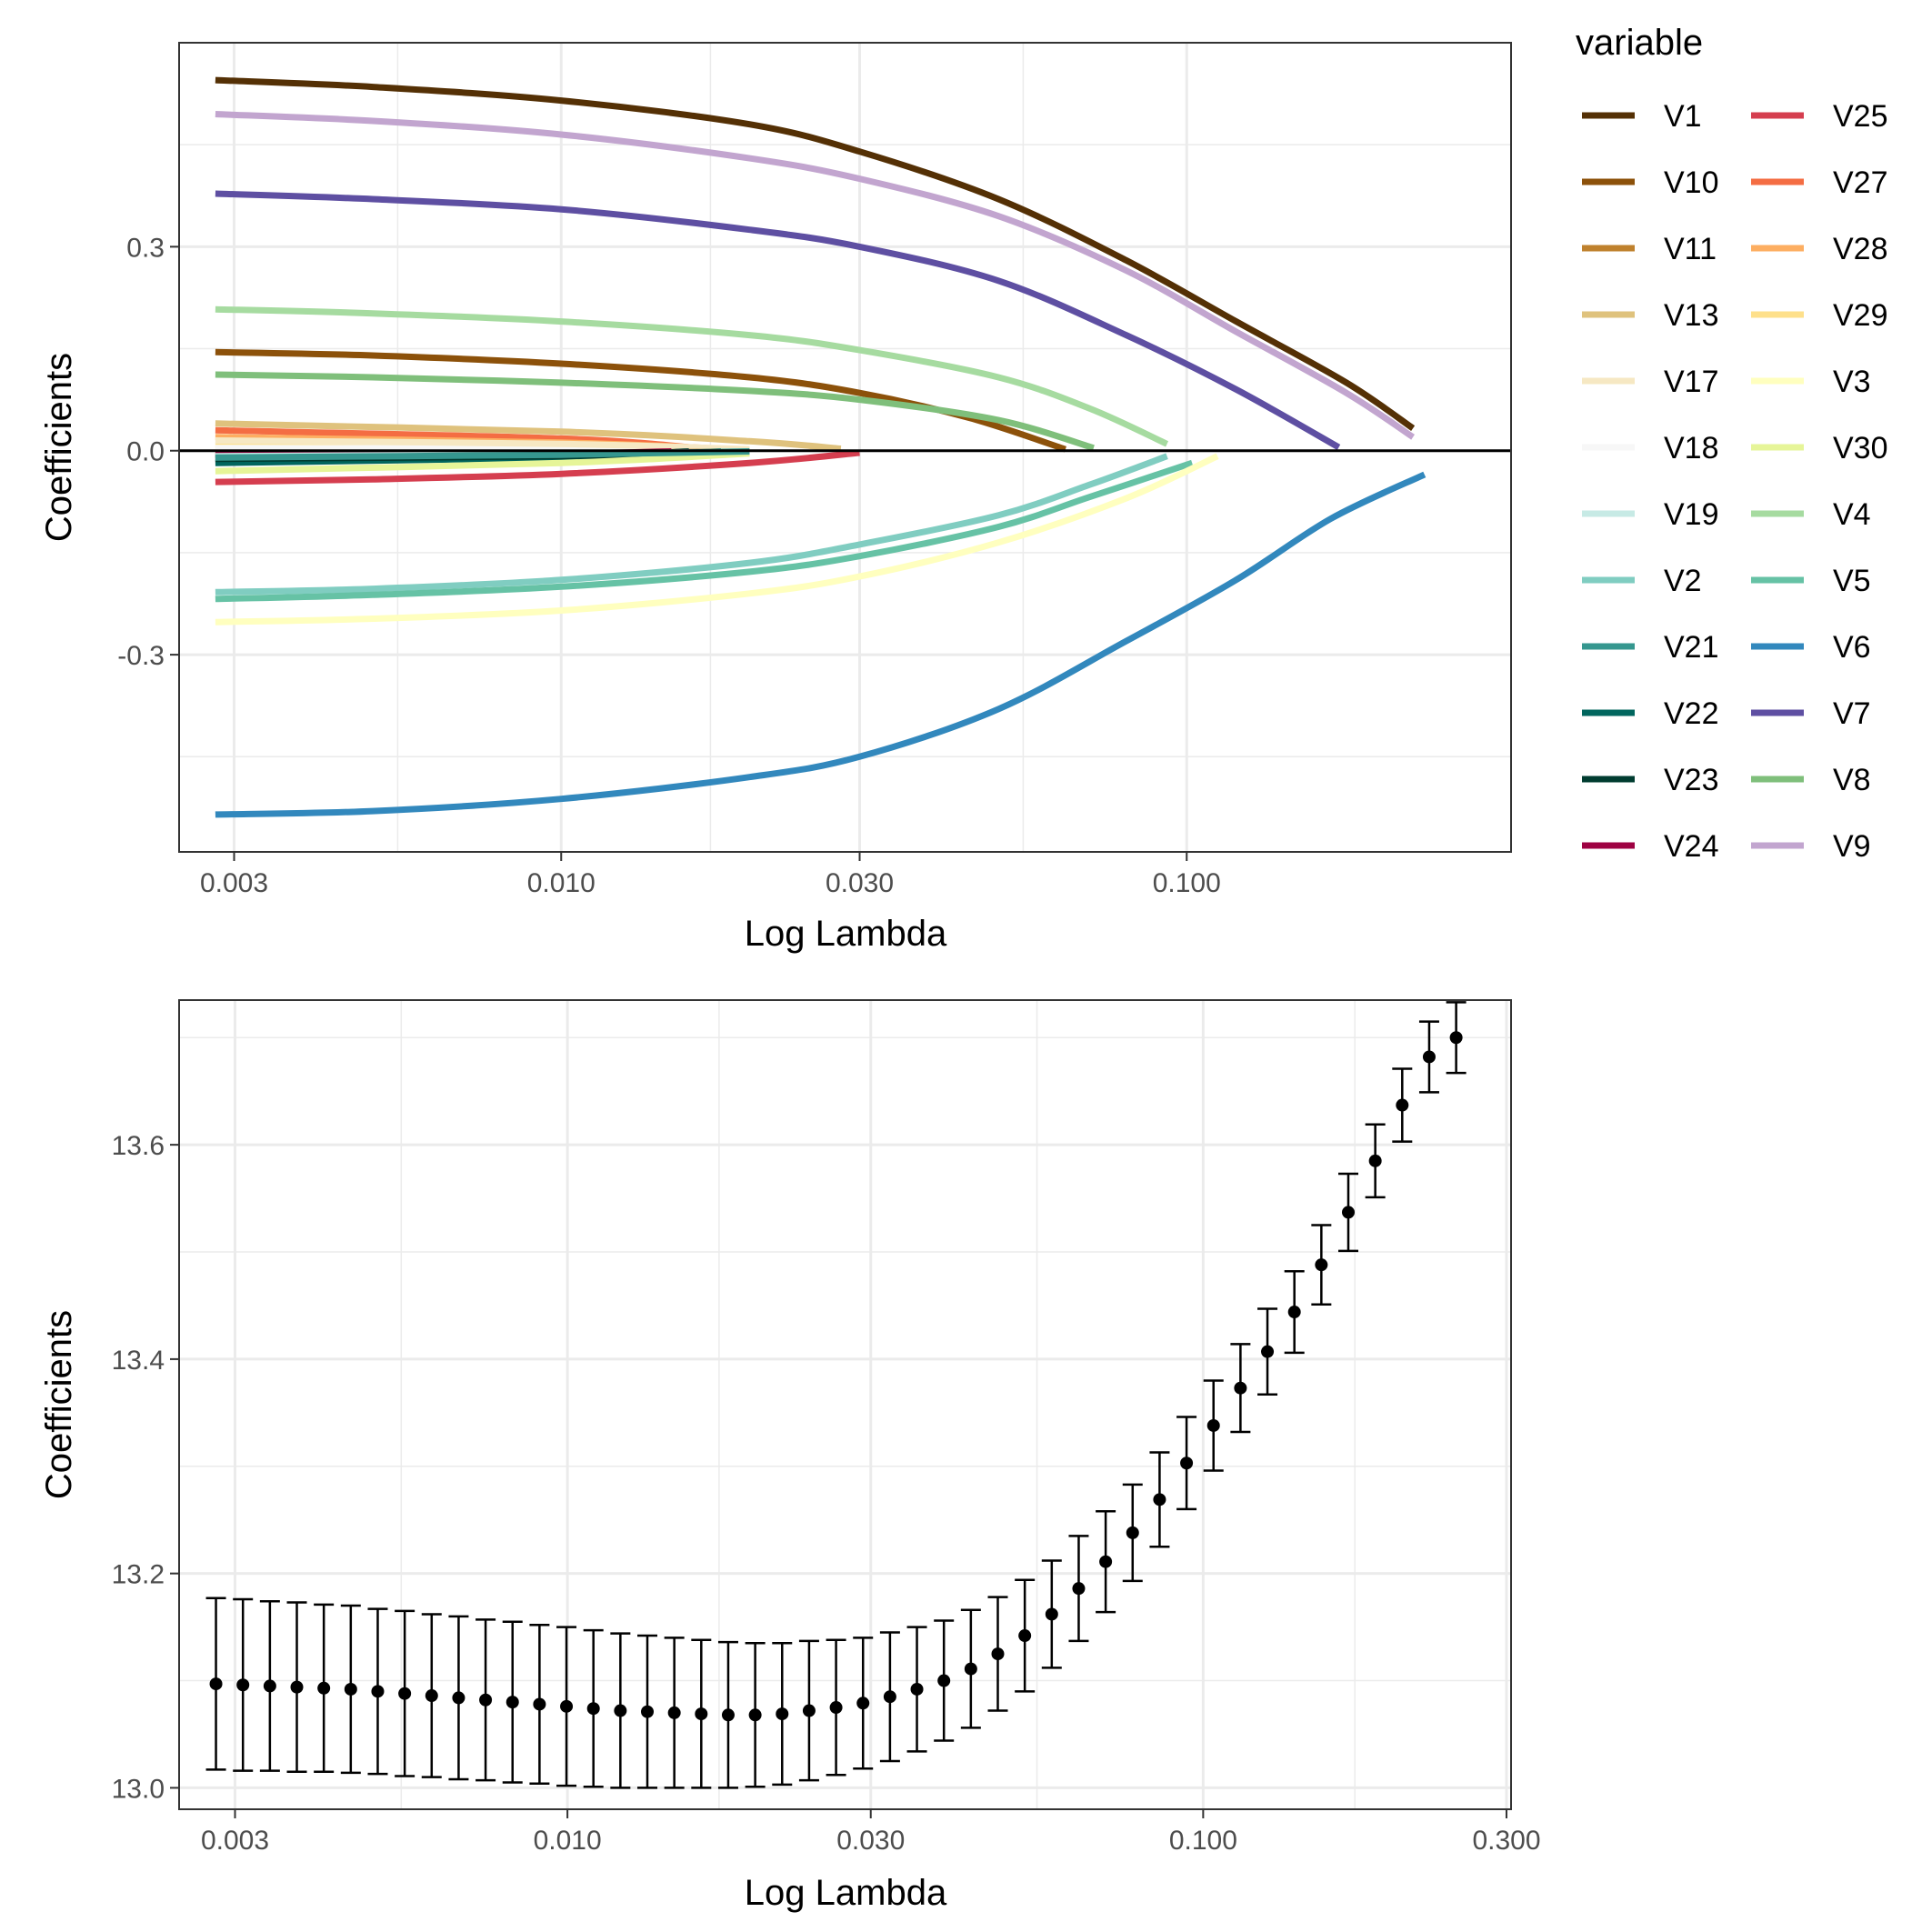  I want to click on legend-label: V9, so click(1852, 846).